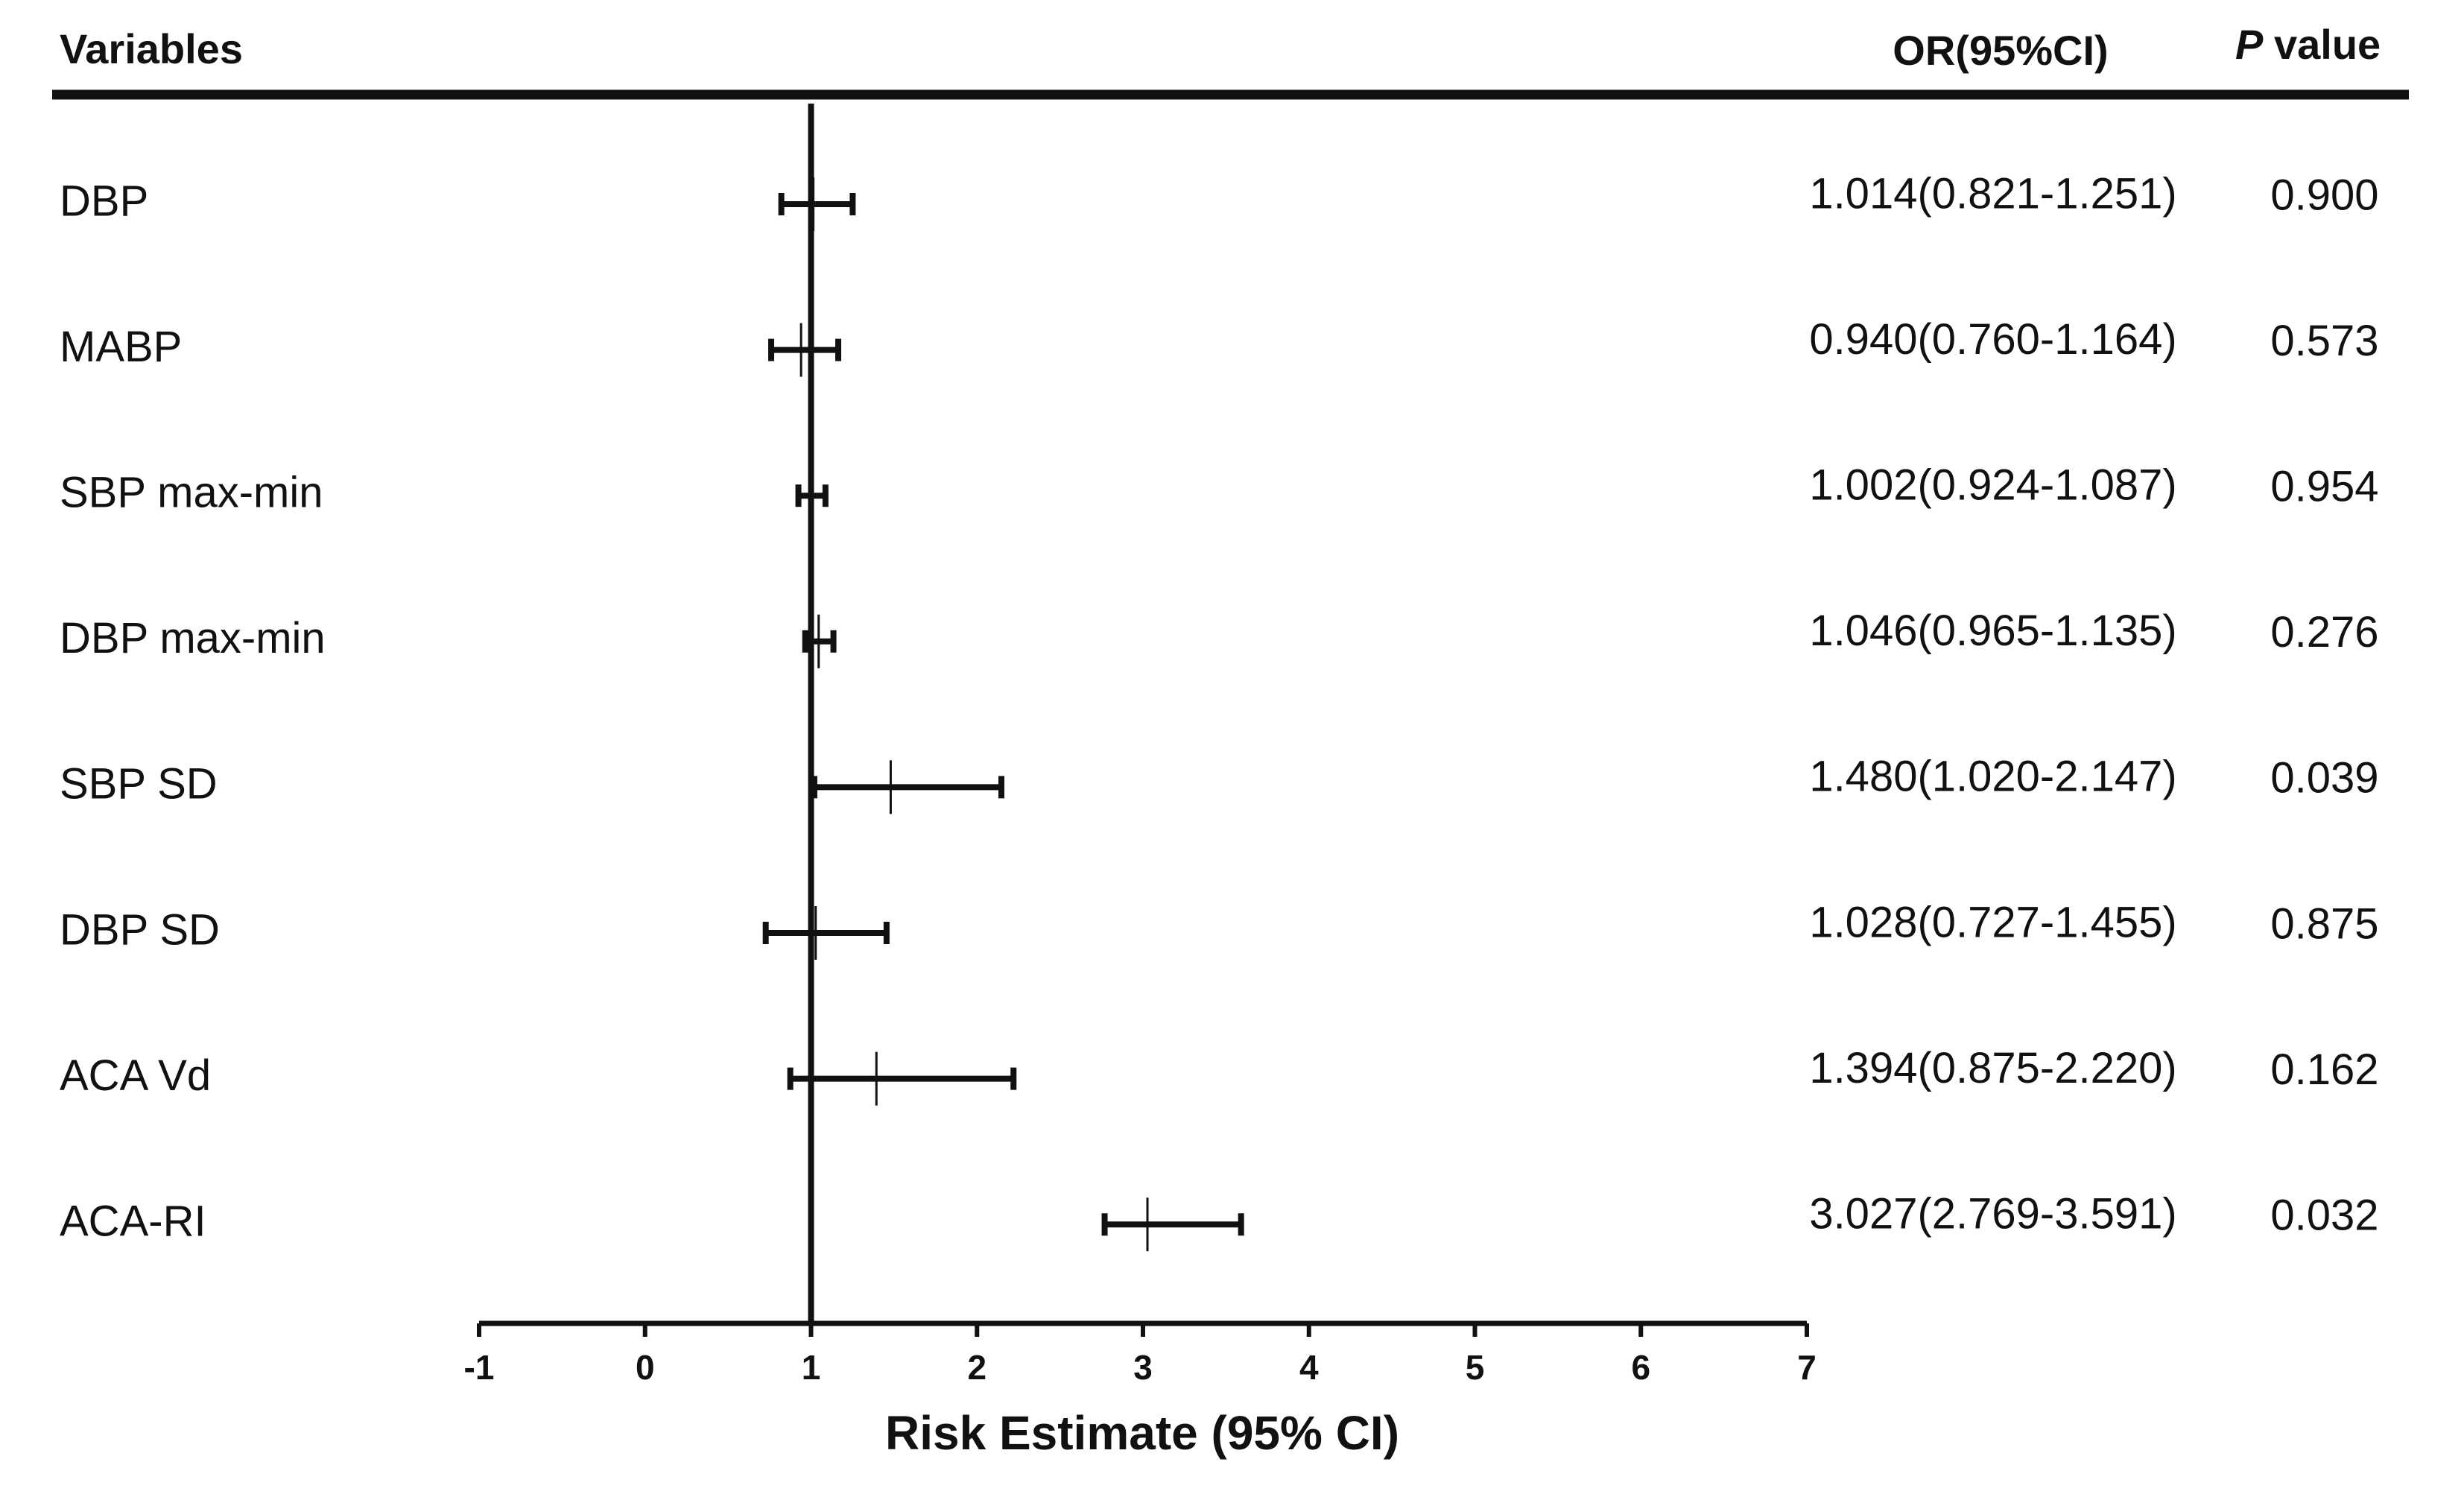 Image resolution: width=2464 pixels, height=1500 pixels. Describe the element at coordinates (139, 784) in the screenshot. I see `row-label: SBP SD` at that location.